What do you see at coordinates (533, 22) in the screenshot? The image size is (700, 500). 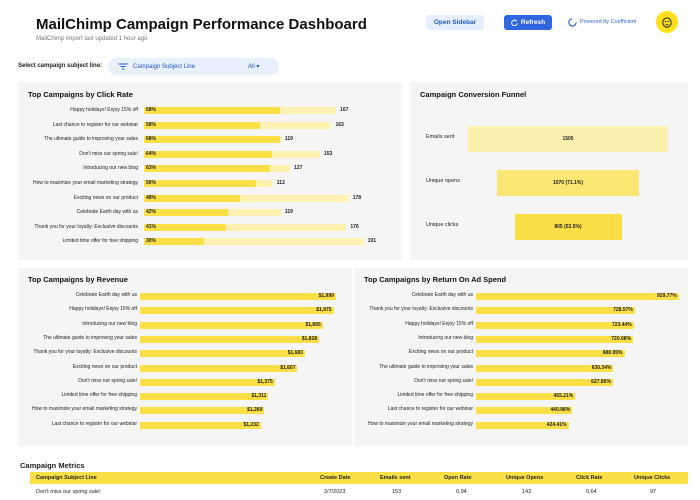 I see `refresh-label: Refresh` at bounding box center [533, 22].